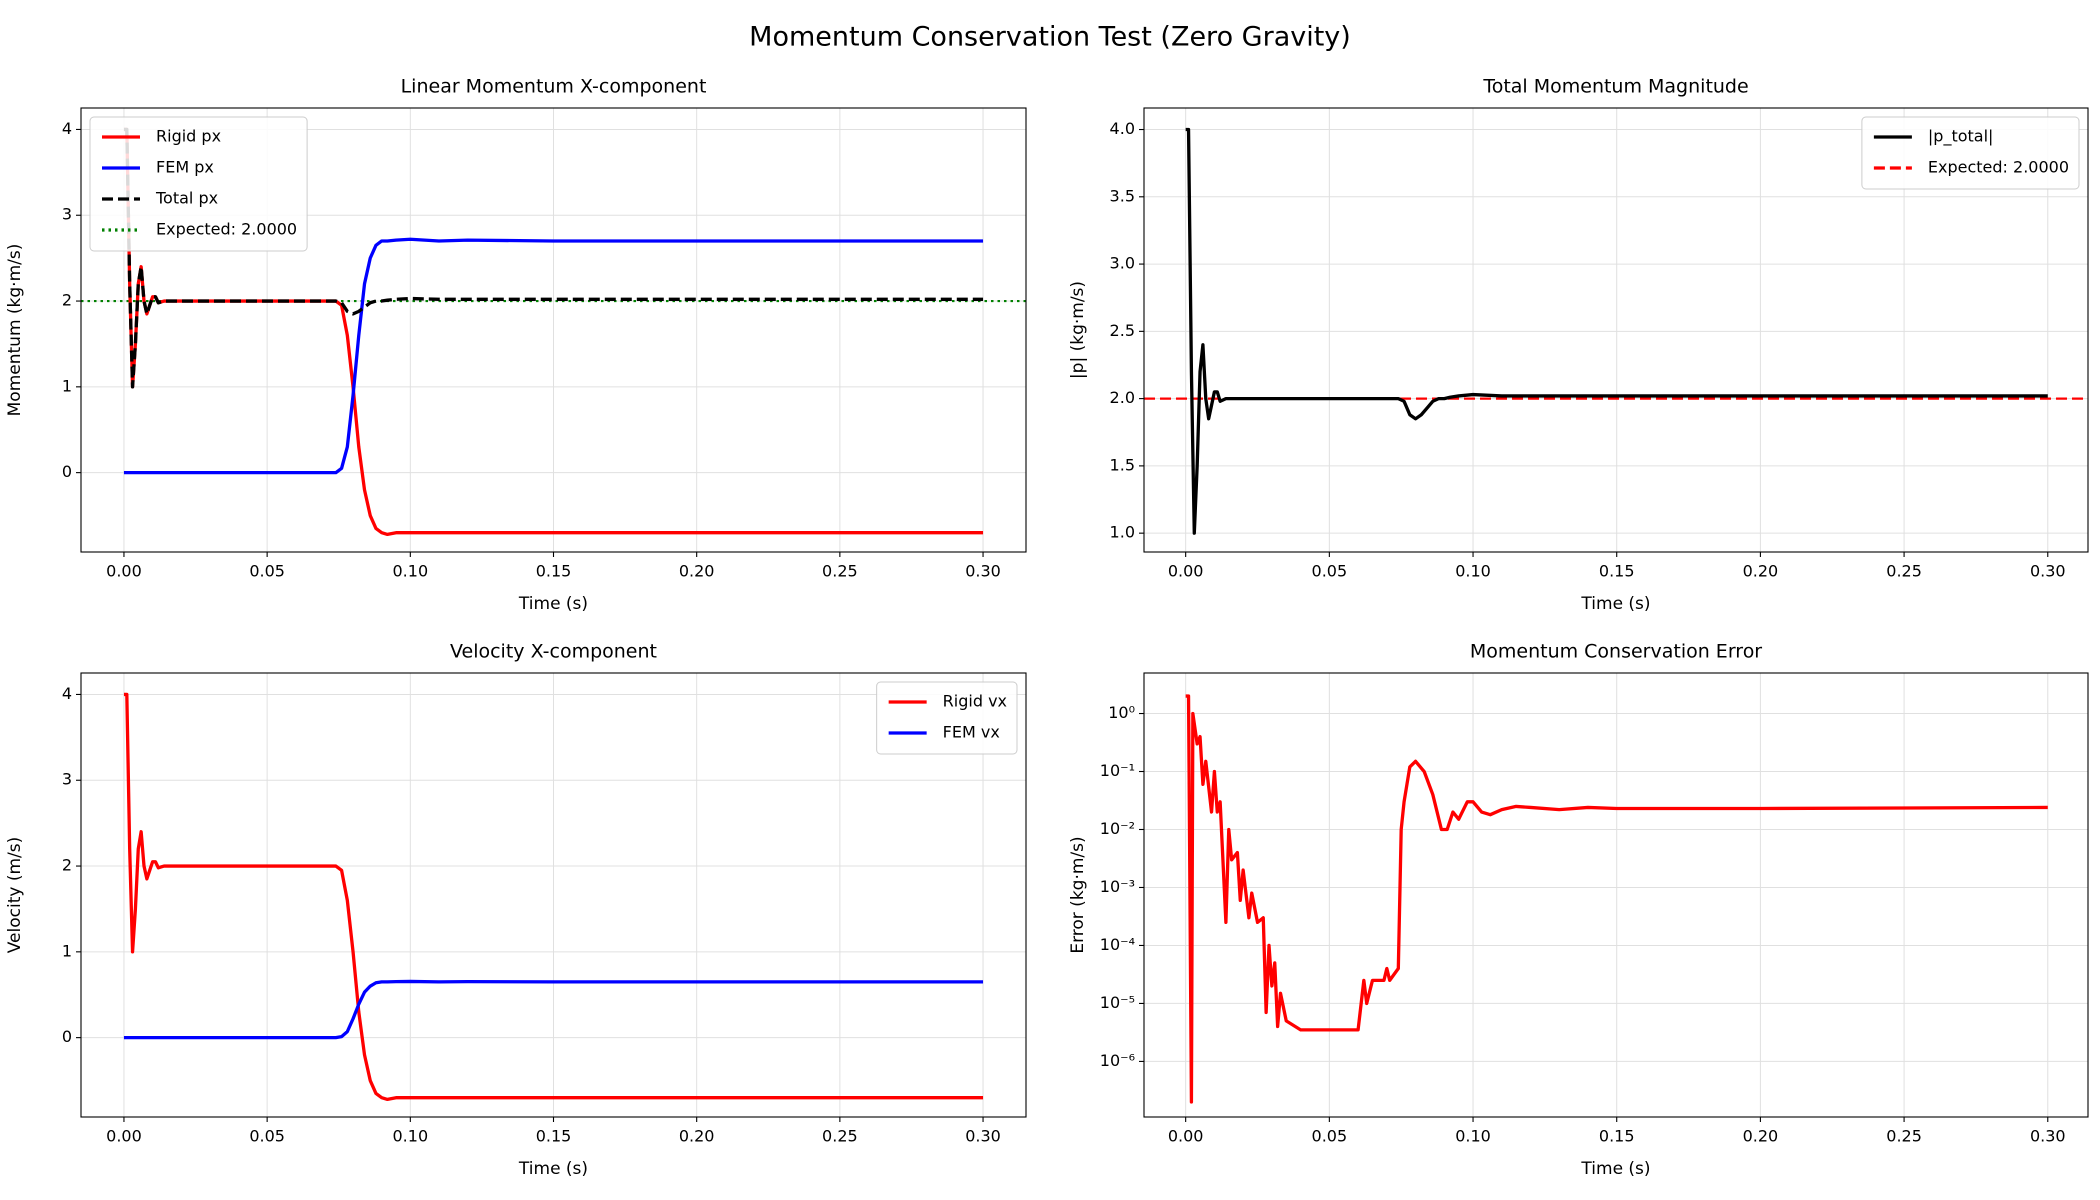  I want to click on subplot-title: Momentum Conservation Error, so click(1616, 652).